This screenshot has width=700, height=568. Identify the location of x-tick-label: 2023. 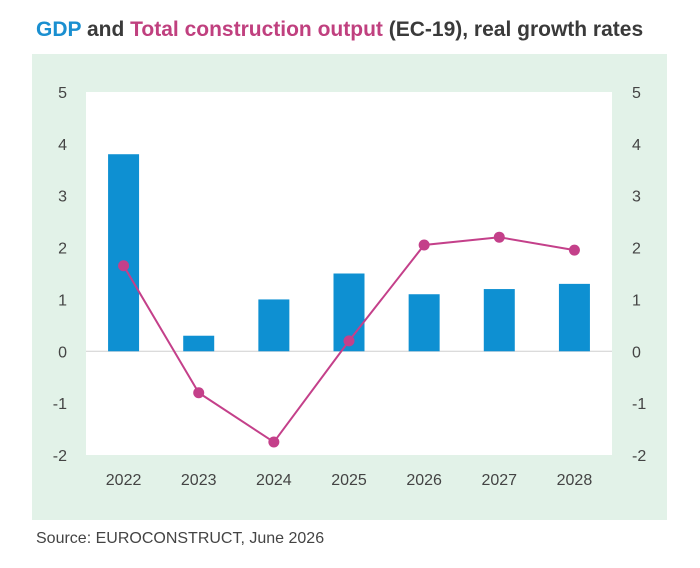
(199, 480).